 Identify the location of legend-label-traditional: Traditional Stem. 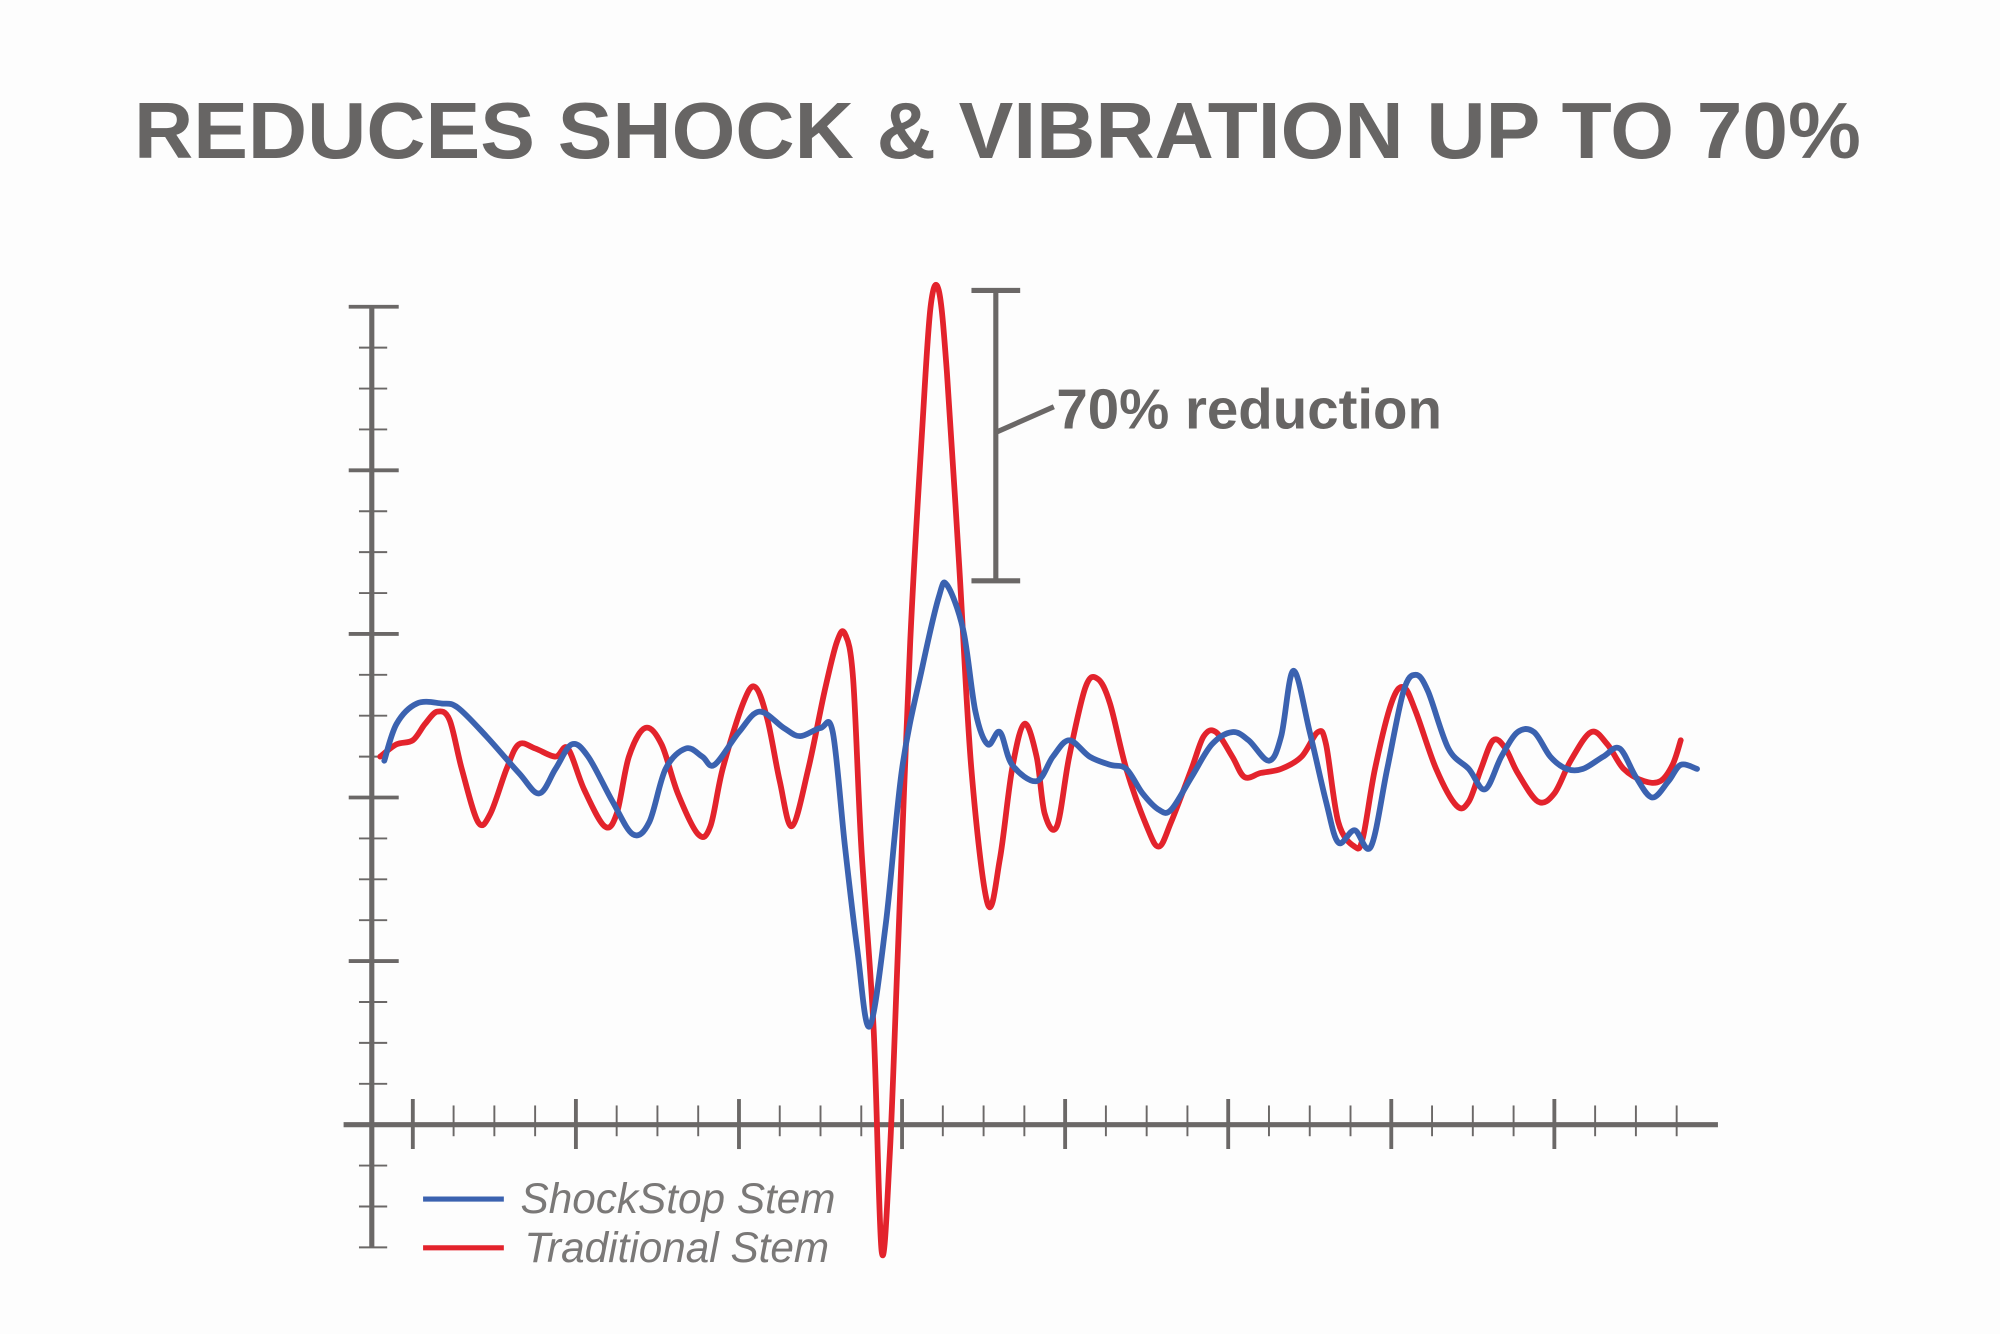
(676, 1247).